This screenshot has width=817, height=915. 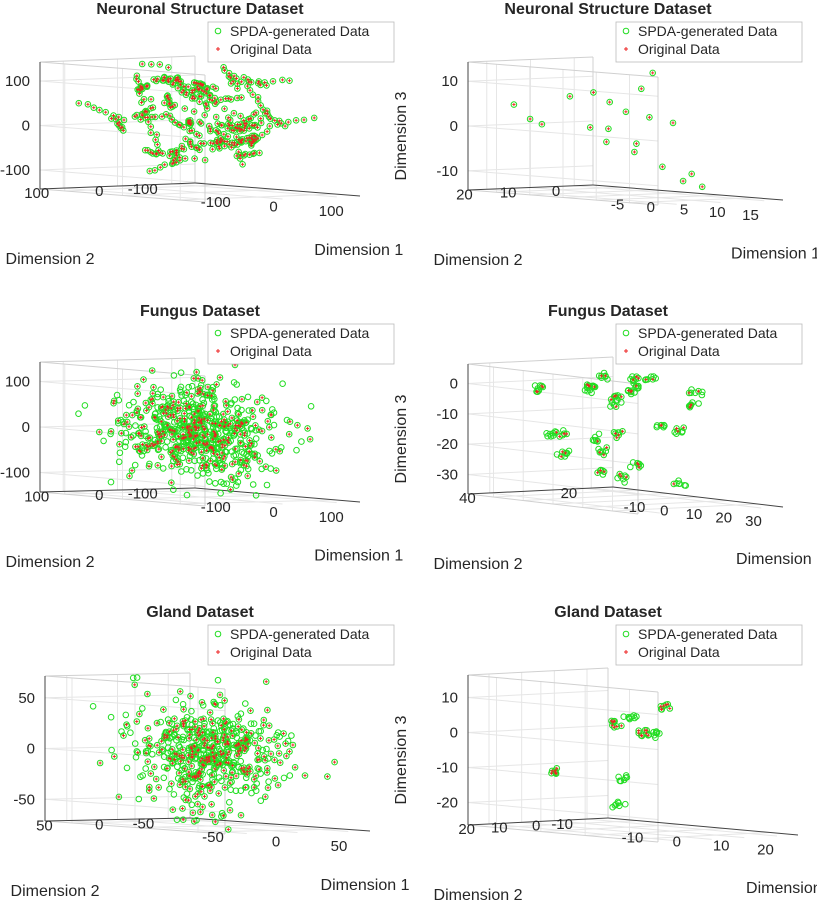 What do you see at coordinates (626, 652) in the screenshot?
I see `legend-original-marker` at bounding box center [626, 652].